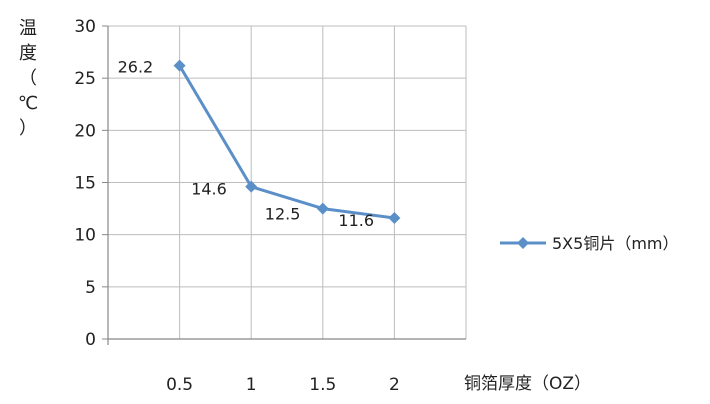  I want to click on y-axis-title-char: 度, so click(28, 53).